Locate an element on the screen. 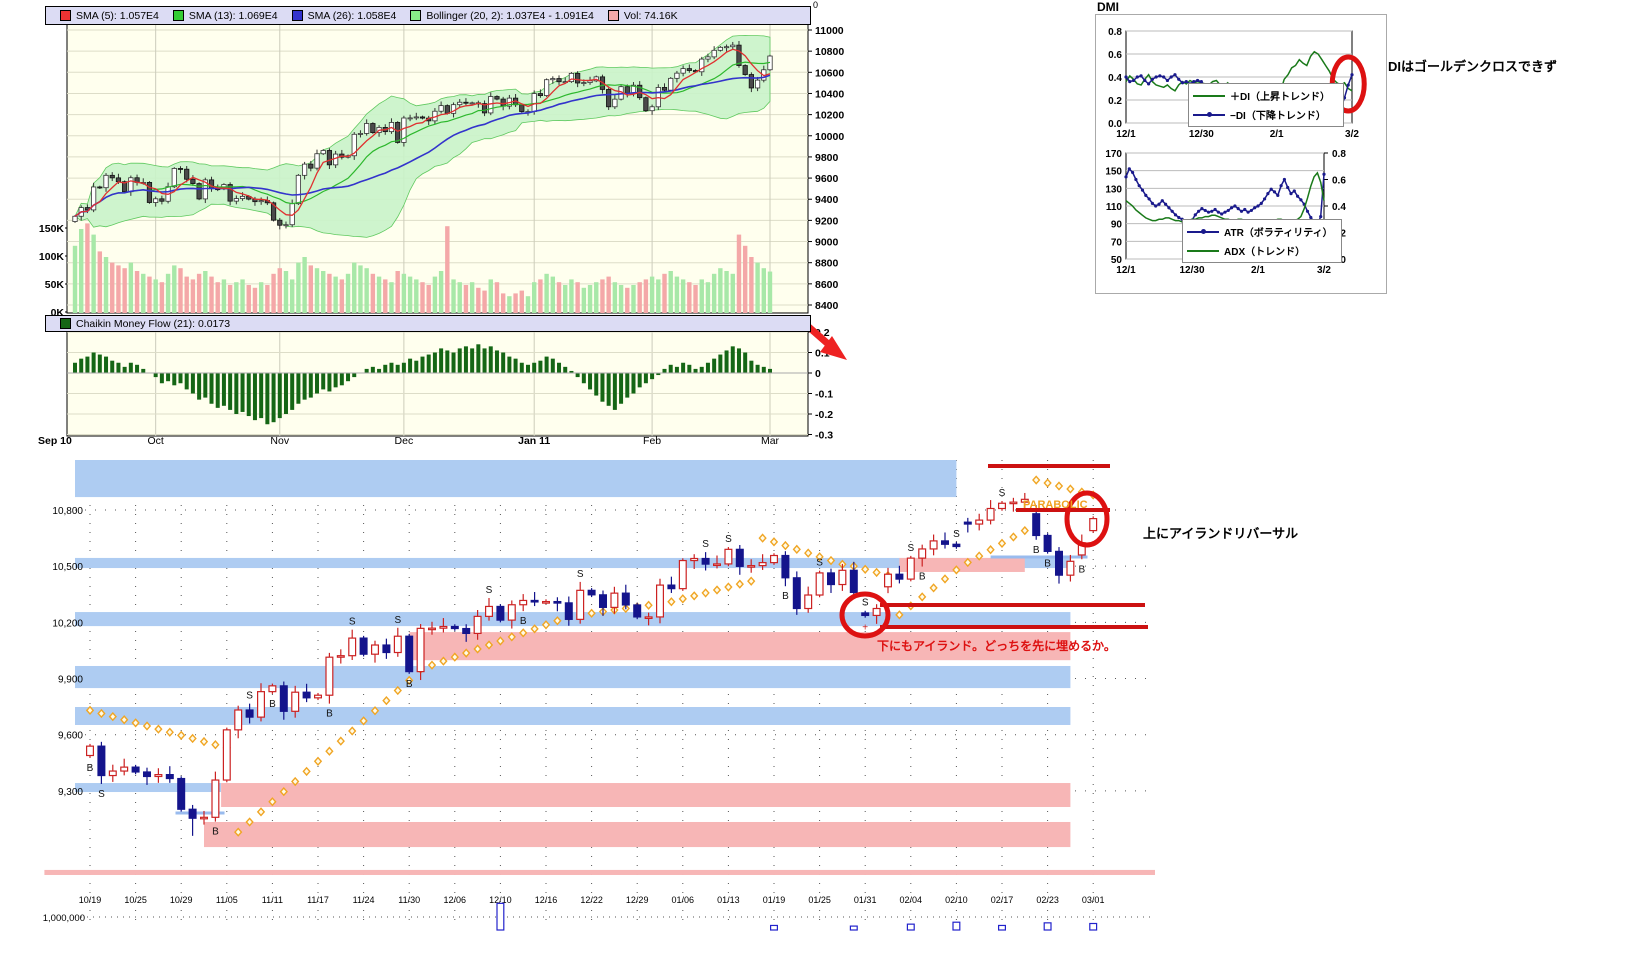  svg-text: 170 is located at coordinates (1113, 154).